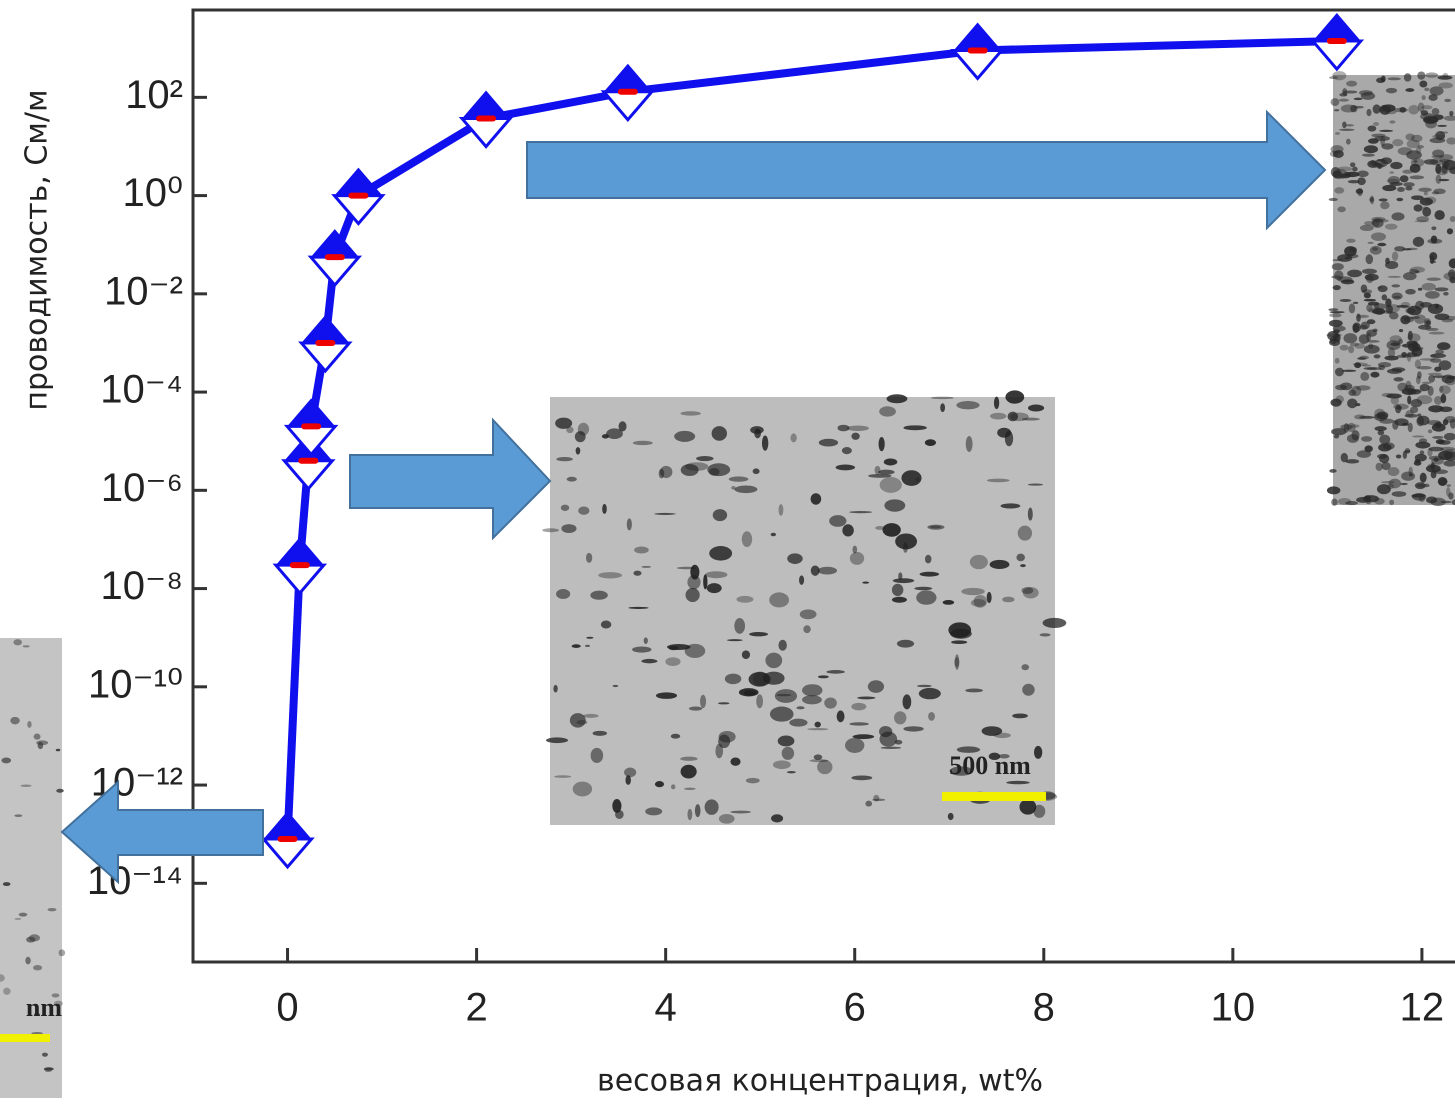  Describe the element at coordinates (152, 193) in the screenshot. I see `y-tick-label: 10⁰` at that location.